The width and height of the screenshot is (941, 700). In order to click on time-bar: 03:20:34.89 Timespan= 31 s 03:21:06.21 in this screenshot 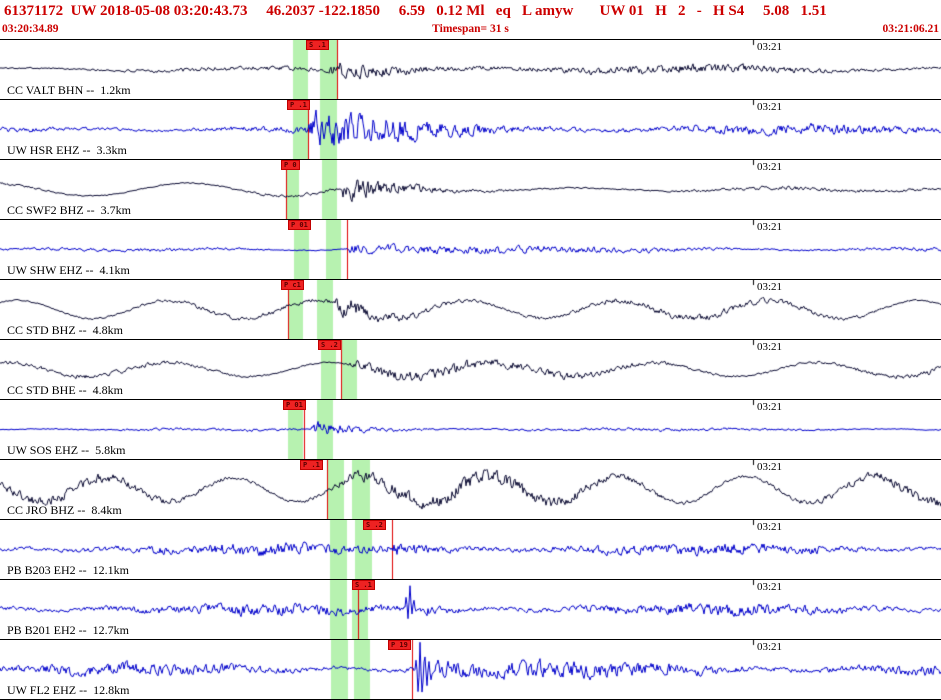, I will do `click(470, 31)`.